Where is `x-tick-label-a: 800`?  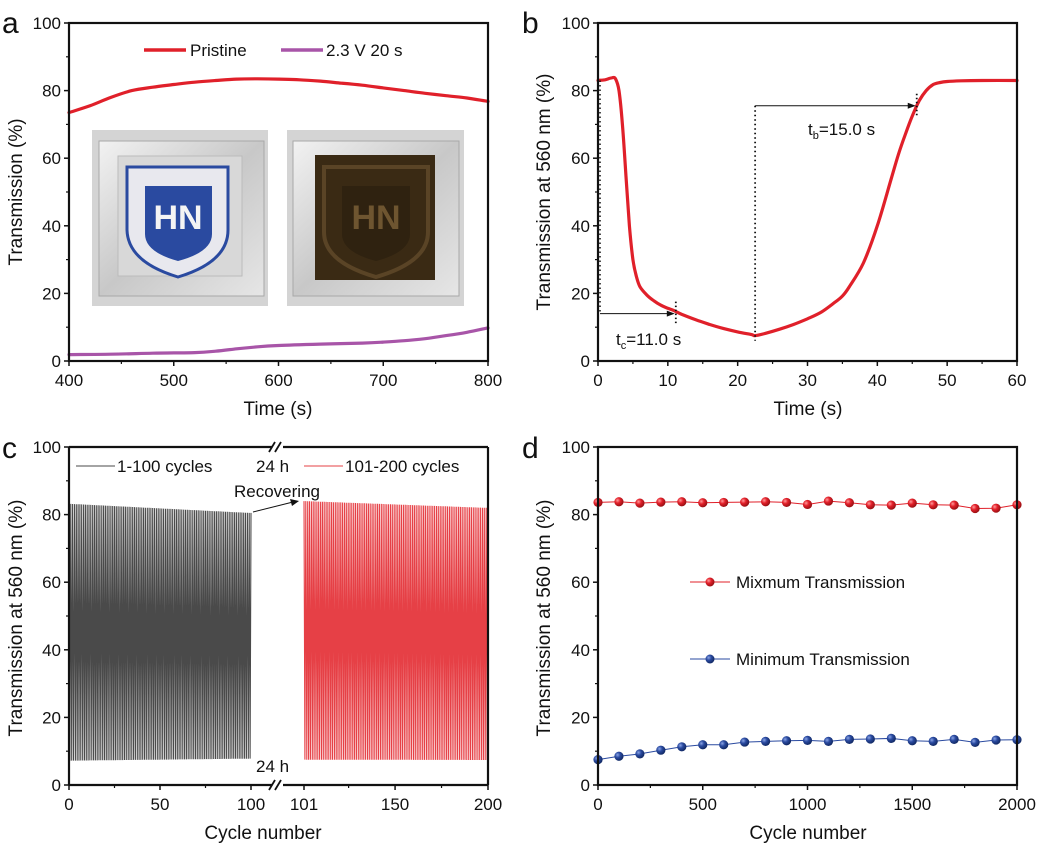
x-tick-label-a: 800 is located at coordinates (488, 380).